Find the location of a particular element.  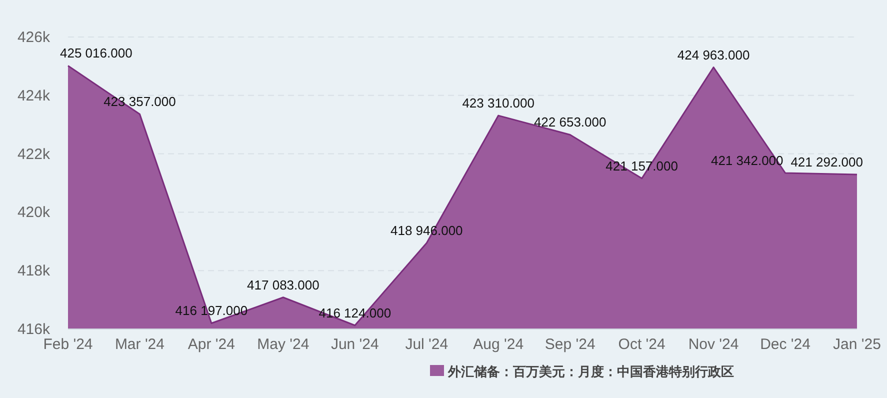

x-tick-label: May '24 is located at coordinates (283, 344).